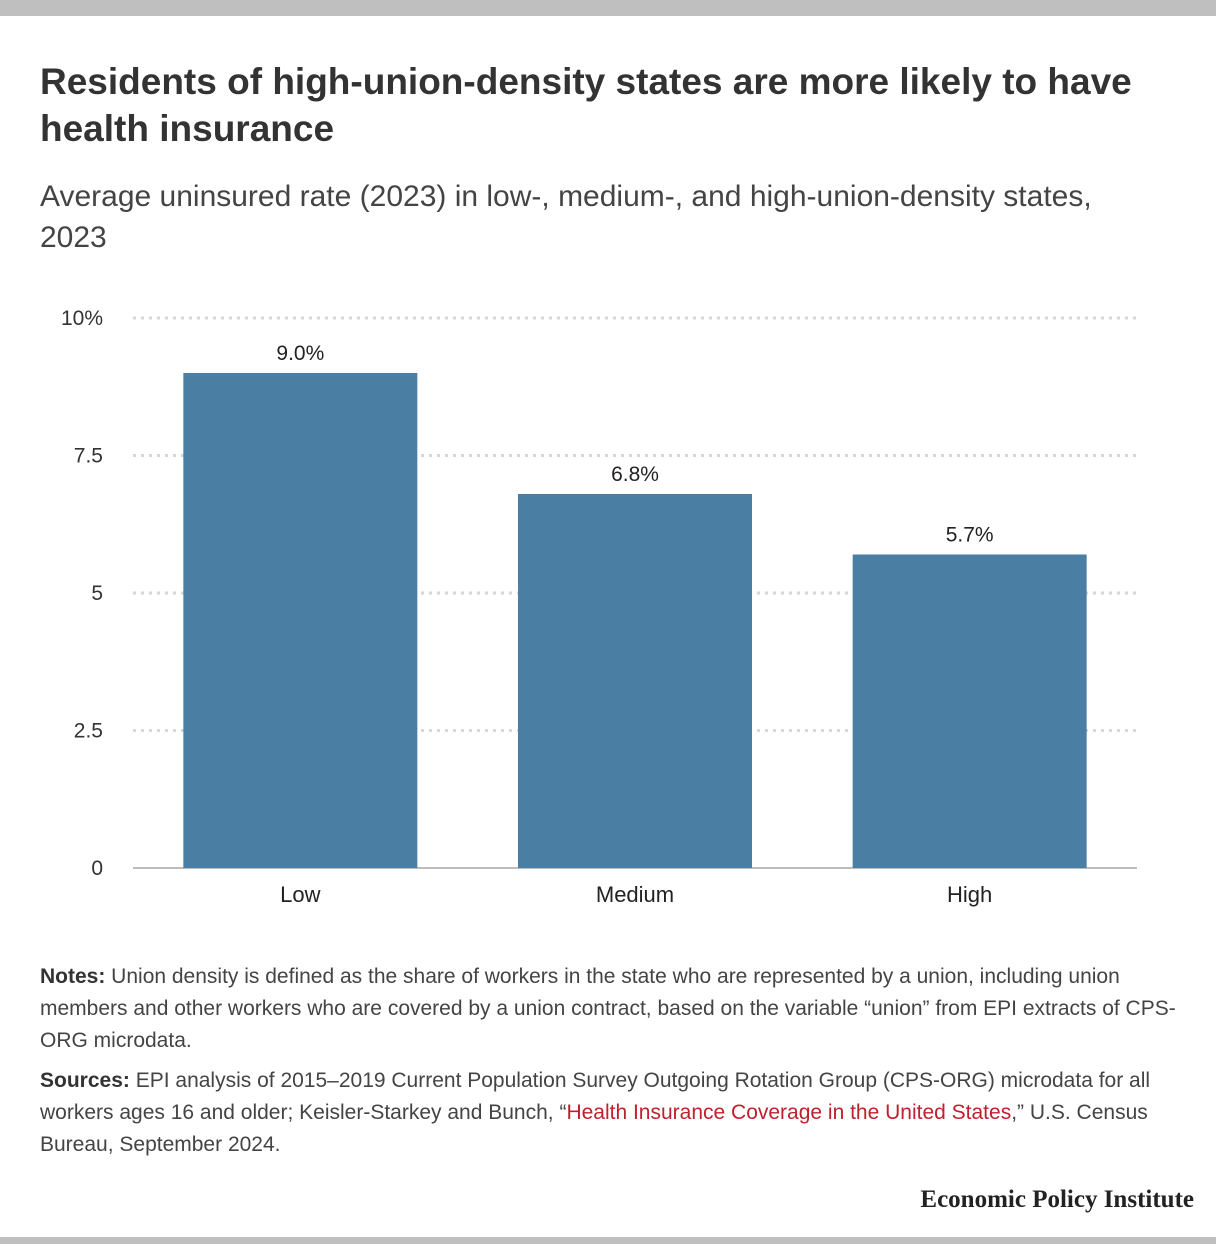  What do you see at coordinates (635, 474) in the screenshot?
I see `data-label: 6.8%` at bounding box center [635, 474].